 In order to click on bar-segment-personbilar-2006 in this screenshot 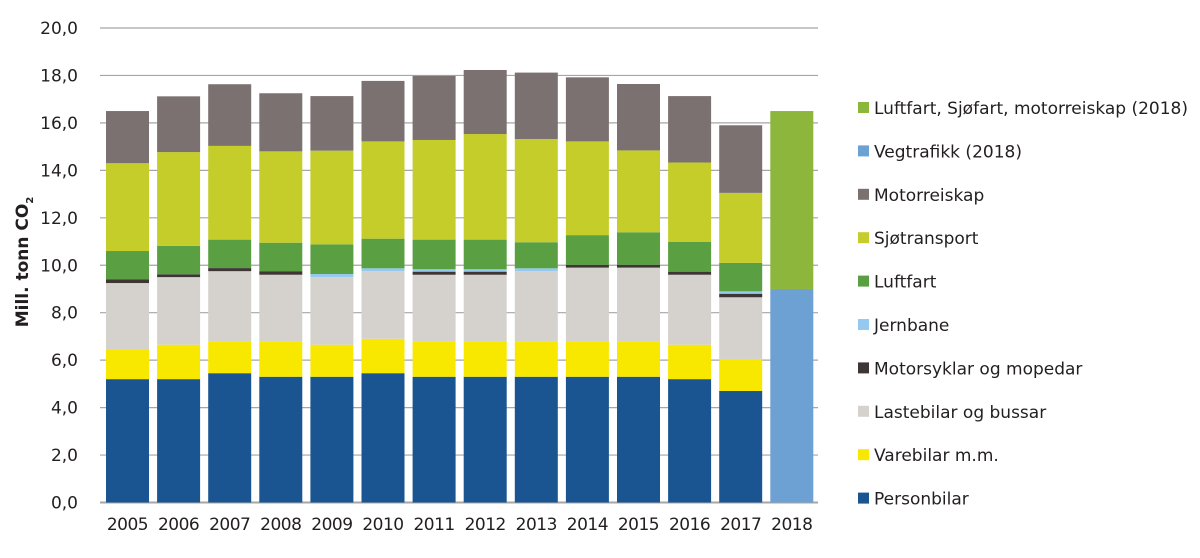, I will do `click(179, 441)`.